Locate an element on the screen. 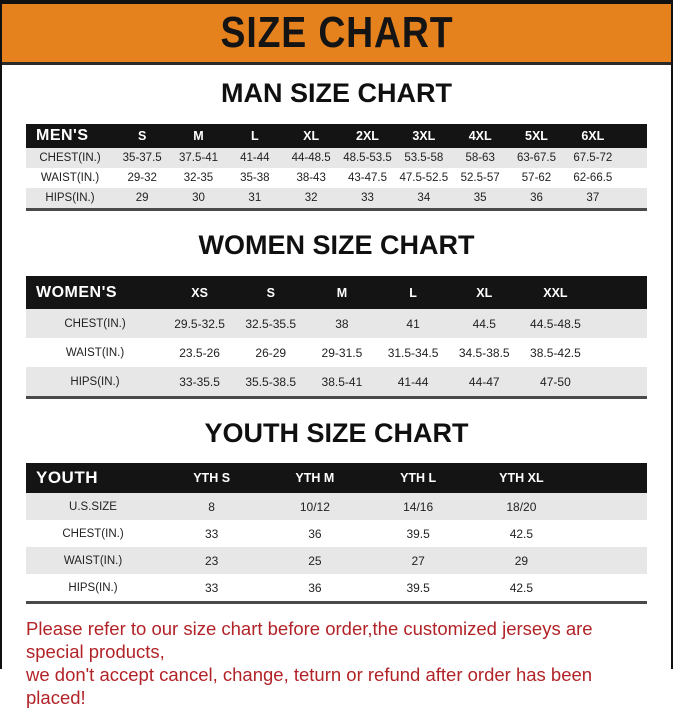  men-section-heading: MAN SIZE CHART is located at coordinates (336, 93).